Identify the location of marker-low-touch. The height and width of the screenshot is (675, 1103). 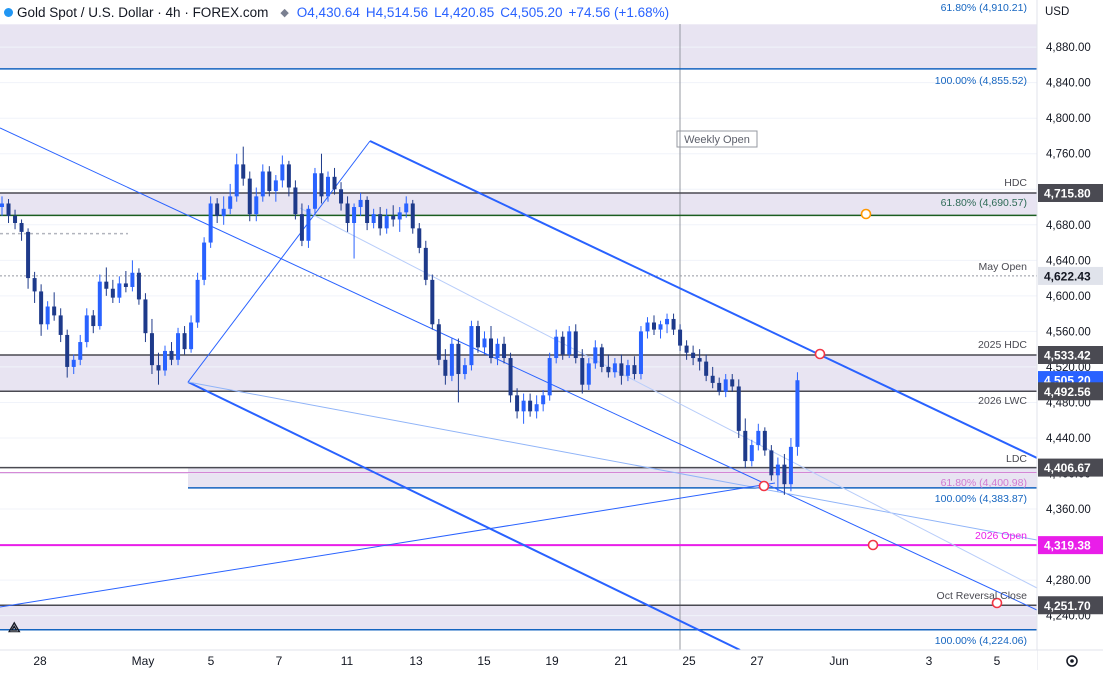
(764, 486).